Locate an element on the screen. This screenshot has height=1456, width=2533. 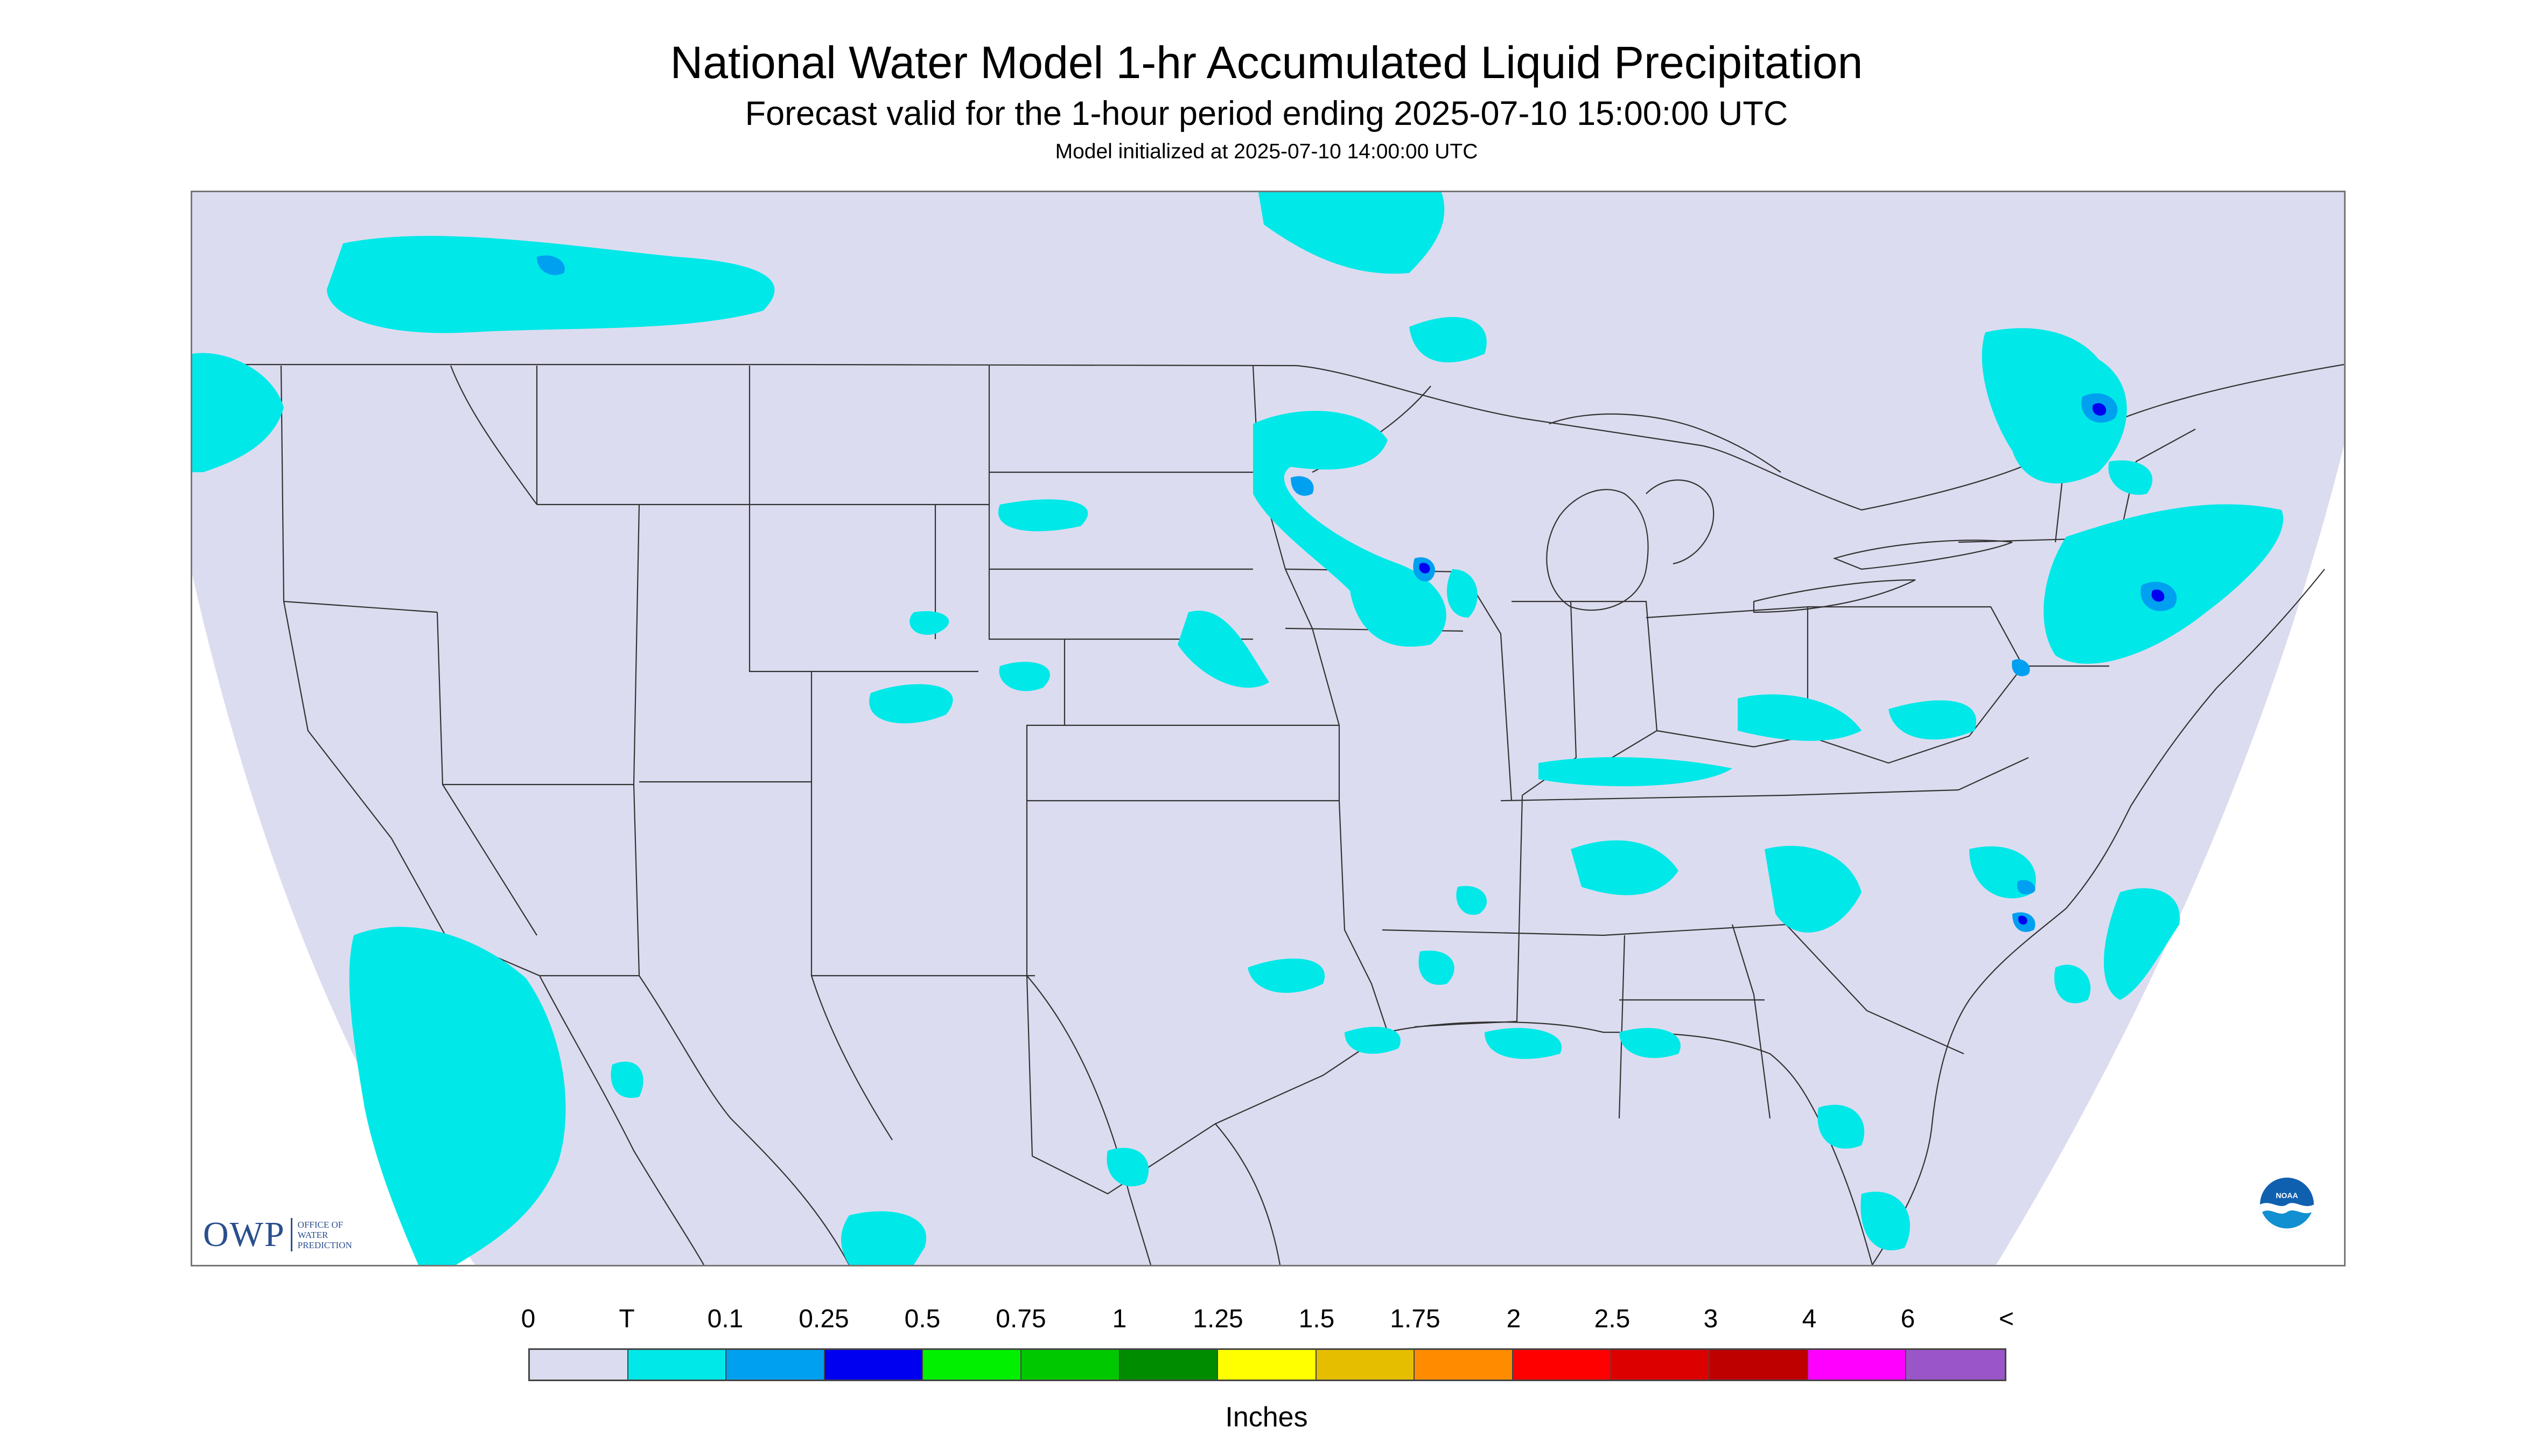
owp-logo-divider is located at coordinates (291, 1234).